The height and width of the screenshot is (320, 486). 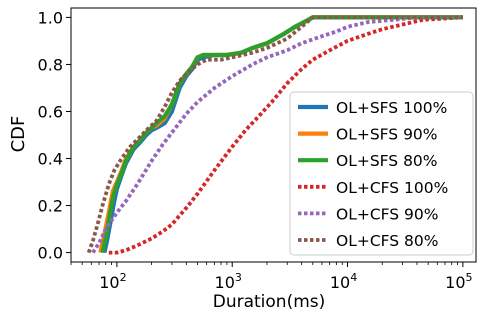 I want to click on x-tick-label: 10², so click(x=112, y=281).